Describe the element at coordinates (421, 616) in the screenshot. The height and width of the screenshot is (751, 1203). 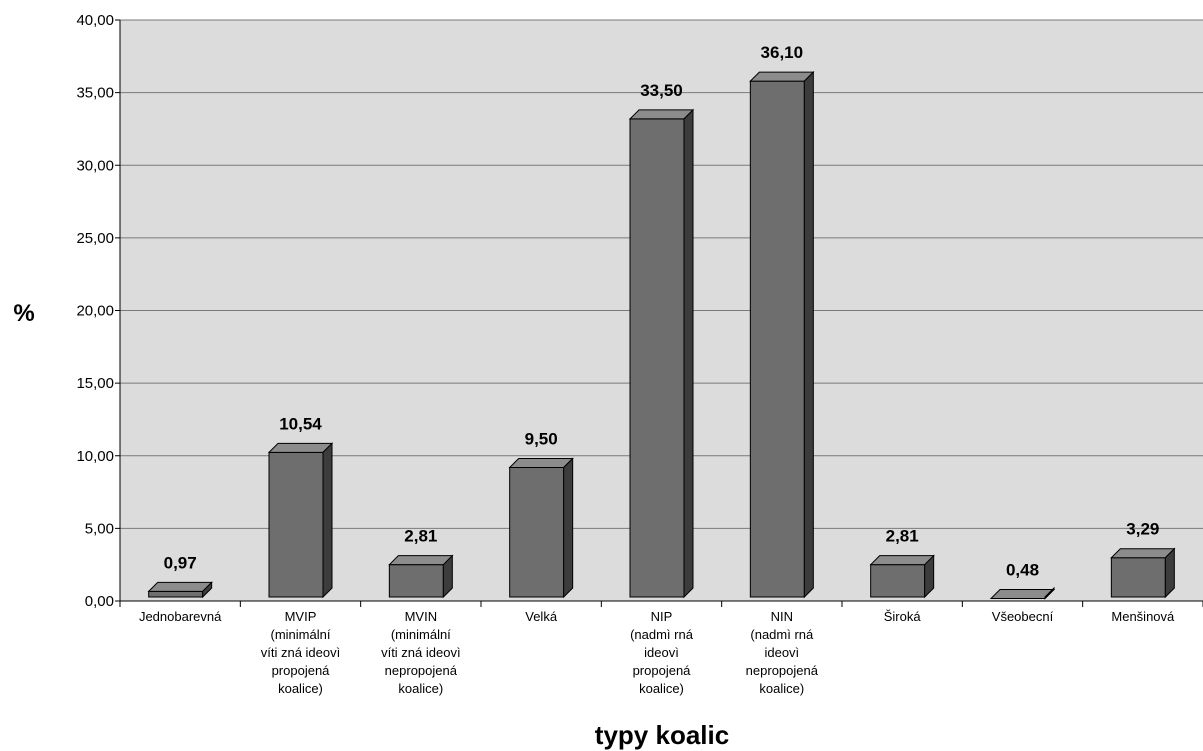
I see `category-label-line: MVIN` at that location.